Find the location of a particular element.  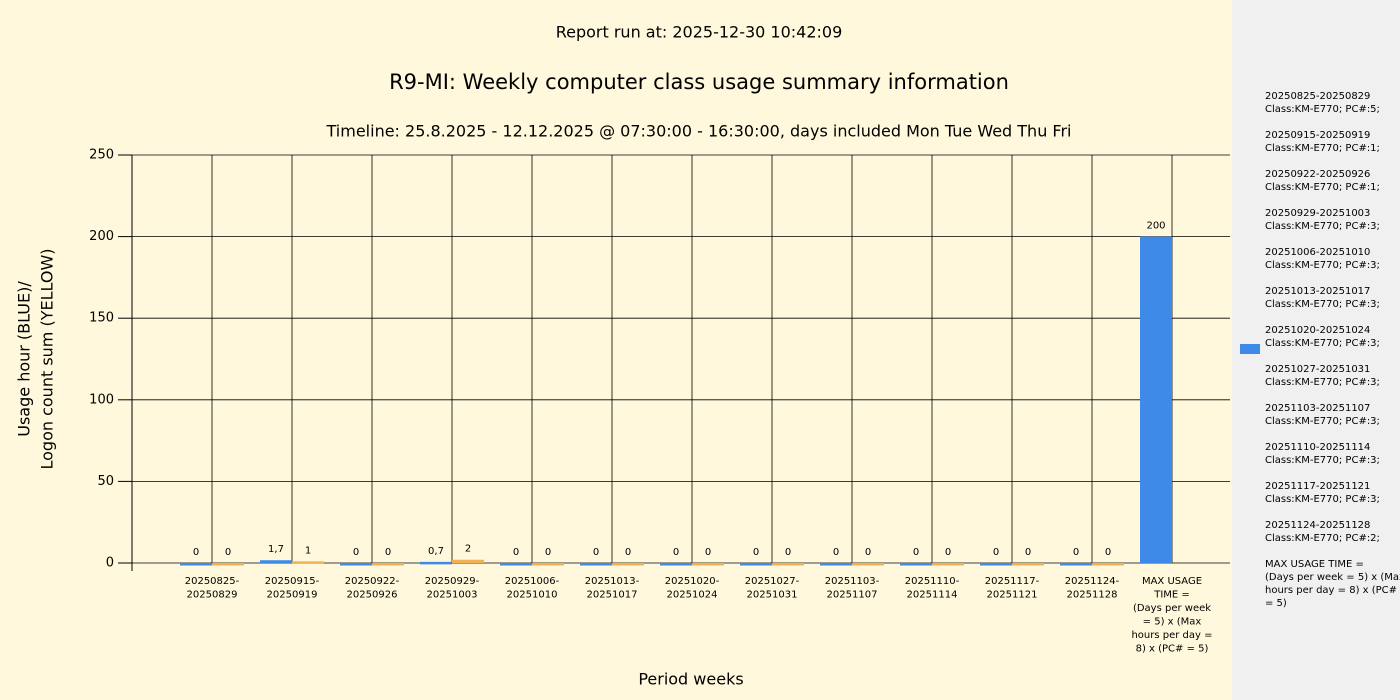

x-tick-label: 20251027- is located at coordinates (772, 581).